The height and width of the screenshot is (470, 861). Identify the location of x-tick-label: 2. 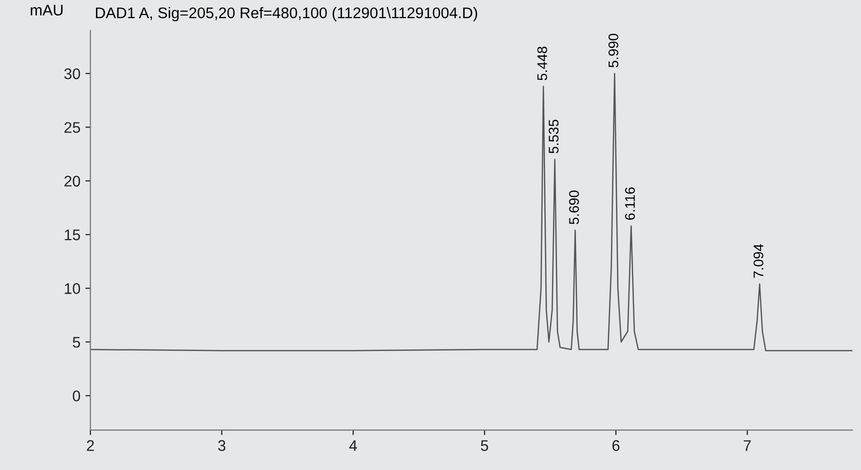
(90, 445).